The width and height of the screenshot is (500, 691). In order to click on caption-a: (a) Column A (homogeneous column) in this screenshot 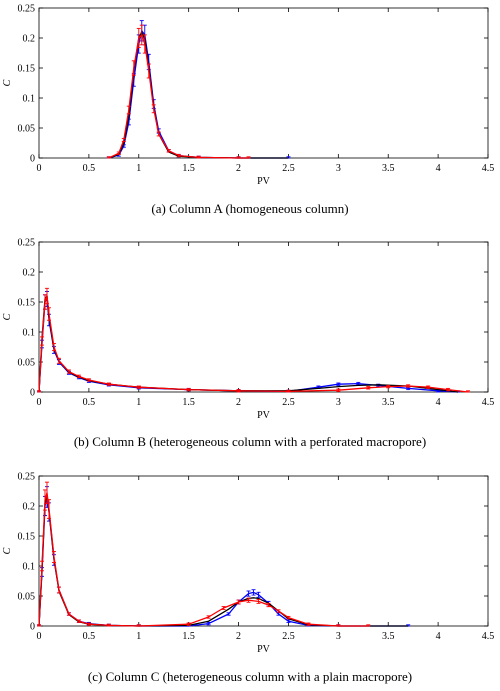, I will do `click(250, 208)`.